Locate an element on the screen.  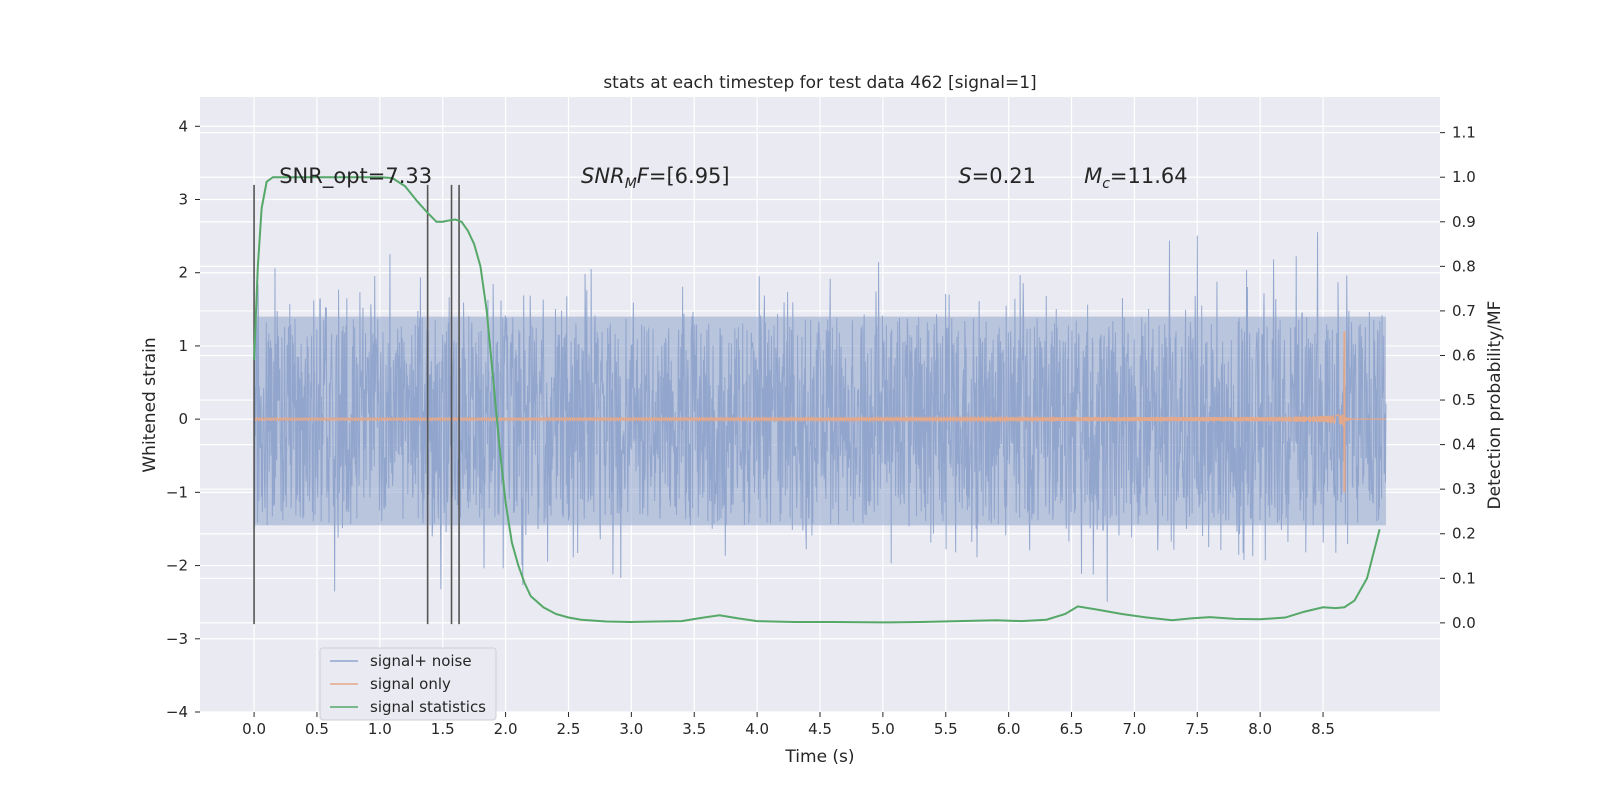
annotation-2: S=0.21 is located at coordinates (997, 176).